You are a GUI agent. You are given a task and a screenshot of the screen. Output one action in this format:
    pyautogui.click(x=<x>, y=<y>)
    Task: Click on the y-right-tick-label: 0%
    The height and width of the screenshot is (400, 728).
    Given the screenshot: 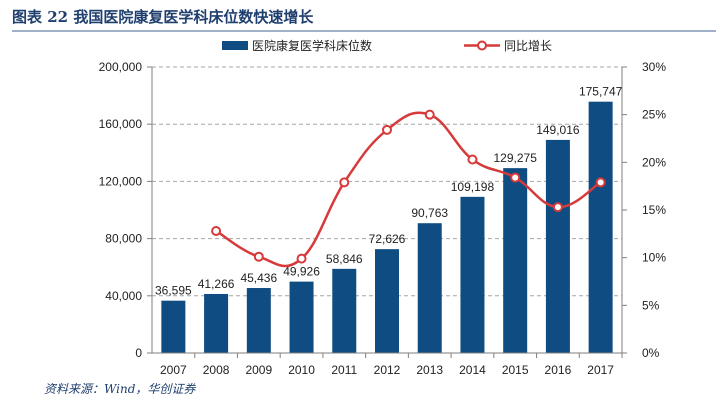 What is the action you would take?
    pyautogui.click(x=651, y=353)
    